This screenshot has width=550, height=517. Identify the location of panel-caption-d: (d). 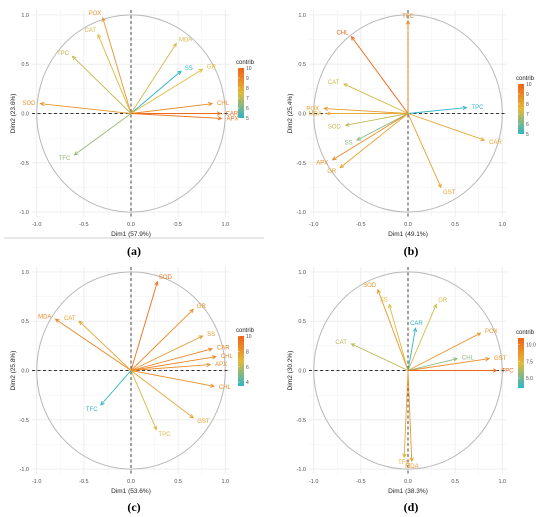
(411, 507).